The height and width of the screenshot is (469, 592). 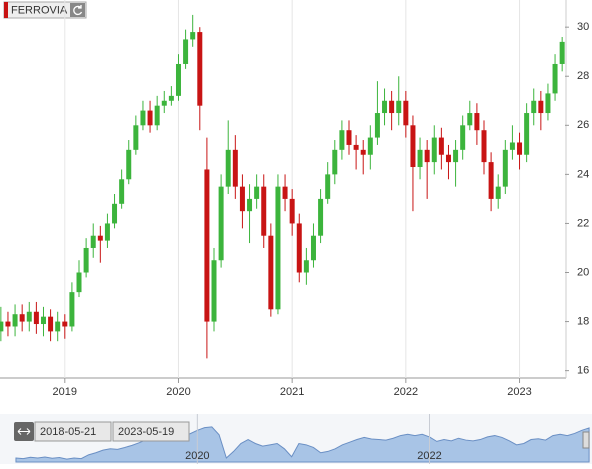 I want to click on navigator-handle, so click(x=586, y=440).